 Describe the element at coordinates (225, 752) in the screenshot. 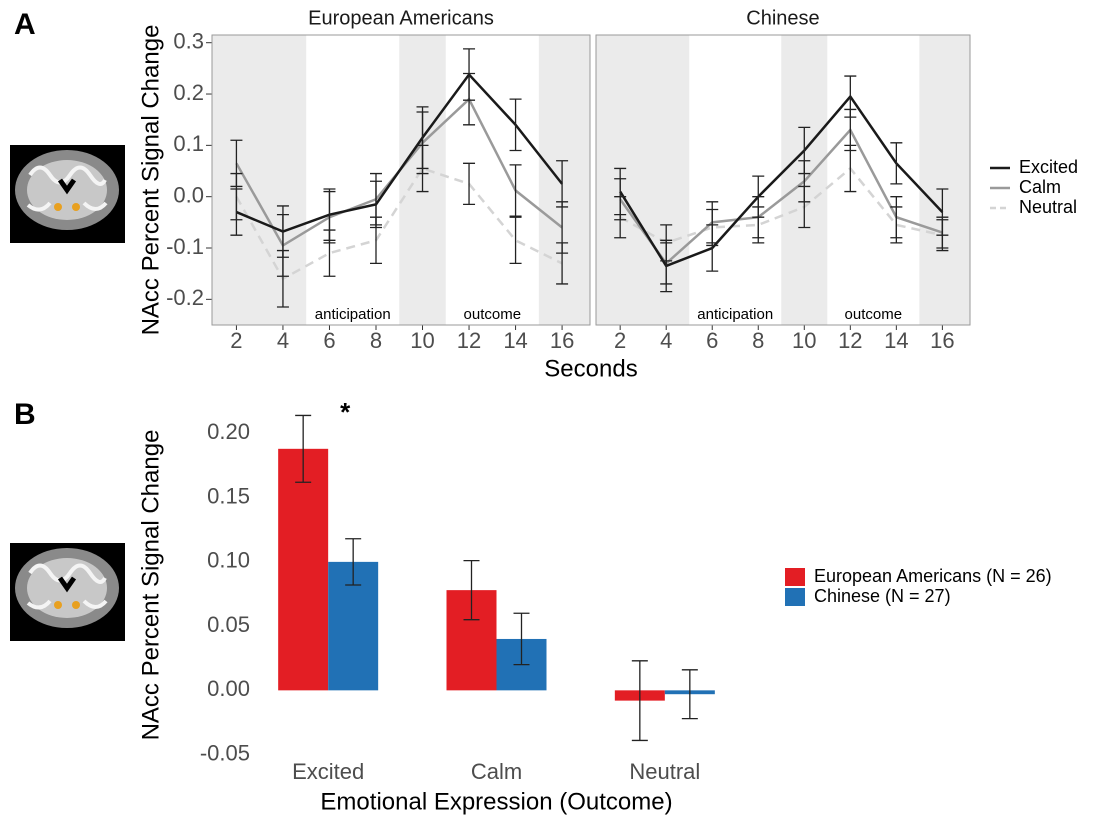

I see `y-tick-label: -0.05` at that location.